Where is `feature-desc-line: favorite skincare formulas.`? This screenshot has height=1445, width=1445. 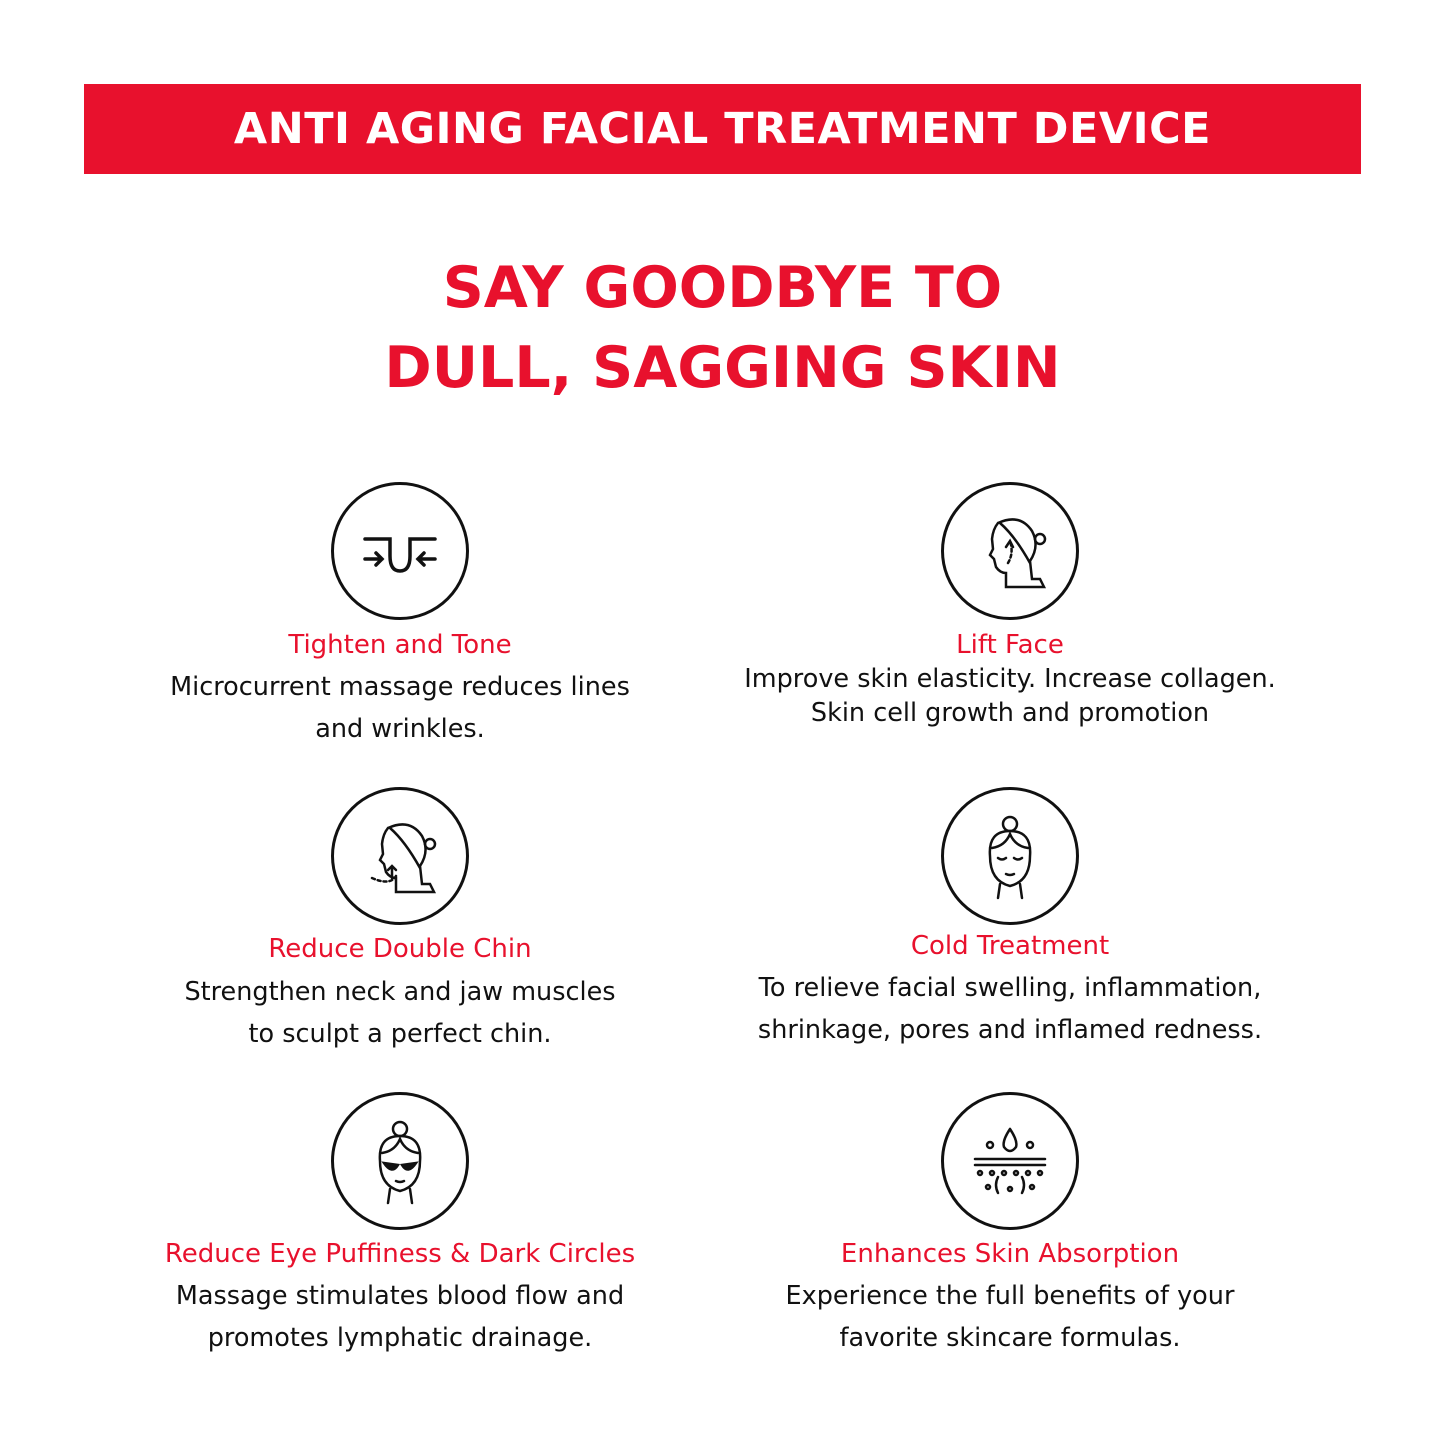 feature-desc-line: favorite skincare formulas. is located at coordinates (1010, 1338).